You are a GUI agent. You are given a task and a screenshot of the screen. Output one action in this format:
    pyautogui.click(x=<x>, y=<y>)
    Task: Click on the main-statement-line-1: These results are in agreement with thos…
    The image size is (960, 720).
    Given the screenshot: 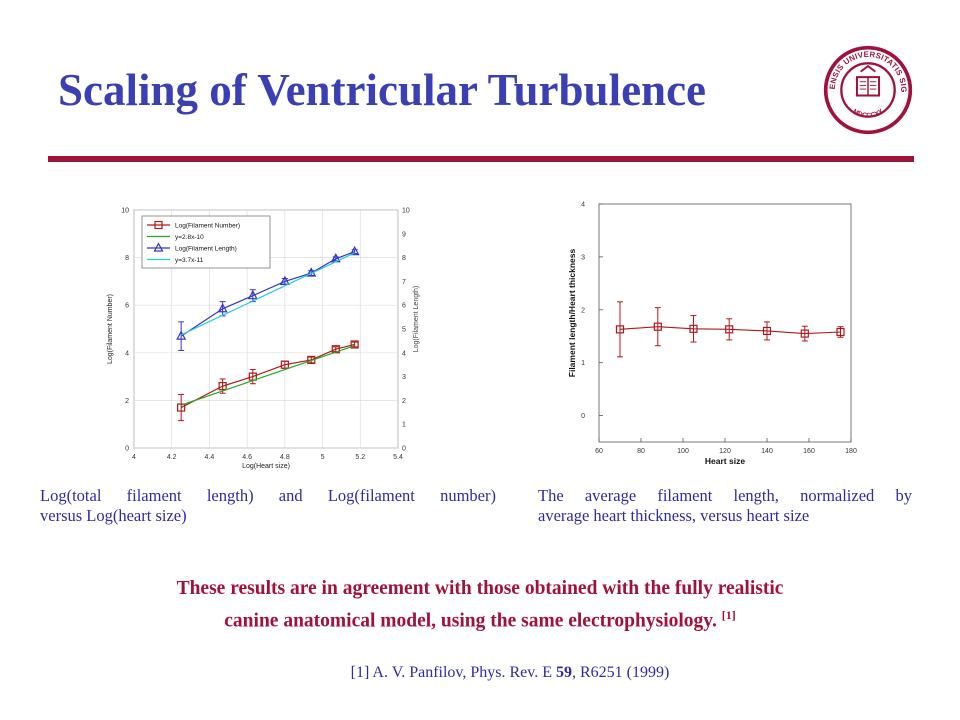 What is the action you would take?
    pyautogui.click(x=480, y=588)
    